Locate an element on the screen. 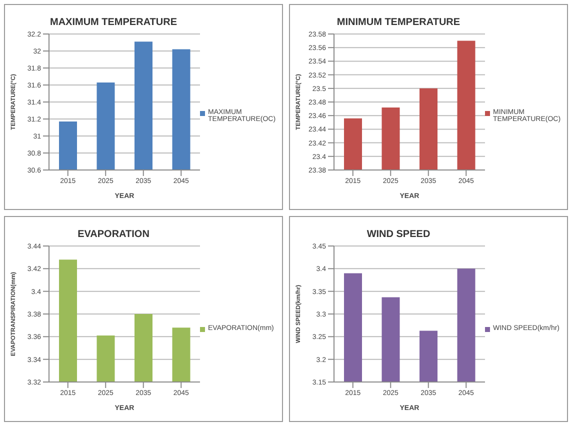 The height and width of the screenshot is (428, 574). chart-title: MINIMUM TEMPERATURE is located at coordinates (399, 22).